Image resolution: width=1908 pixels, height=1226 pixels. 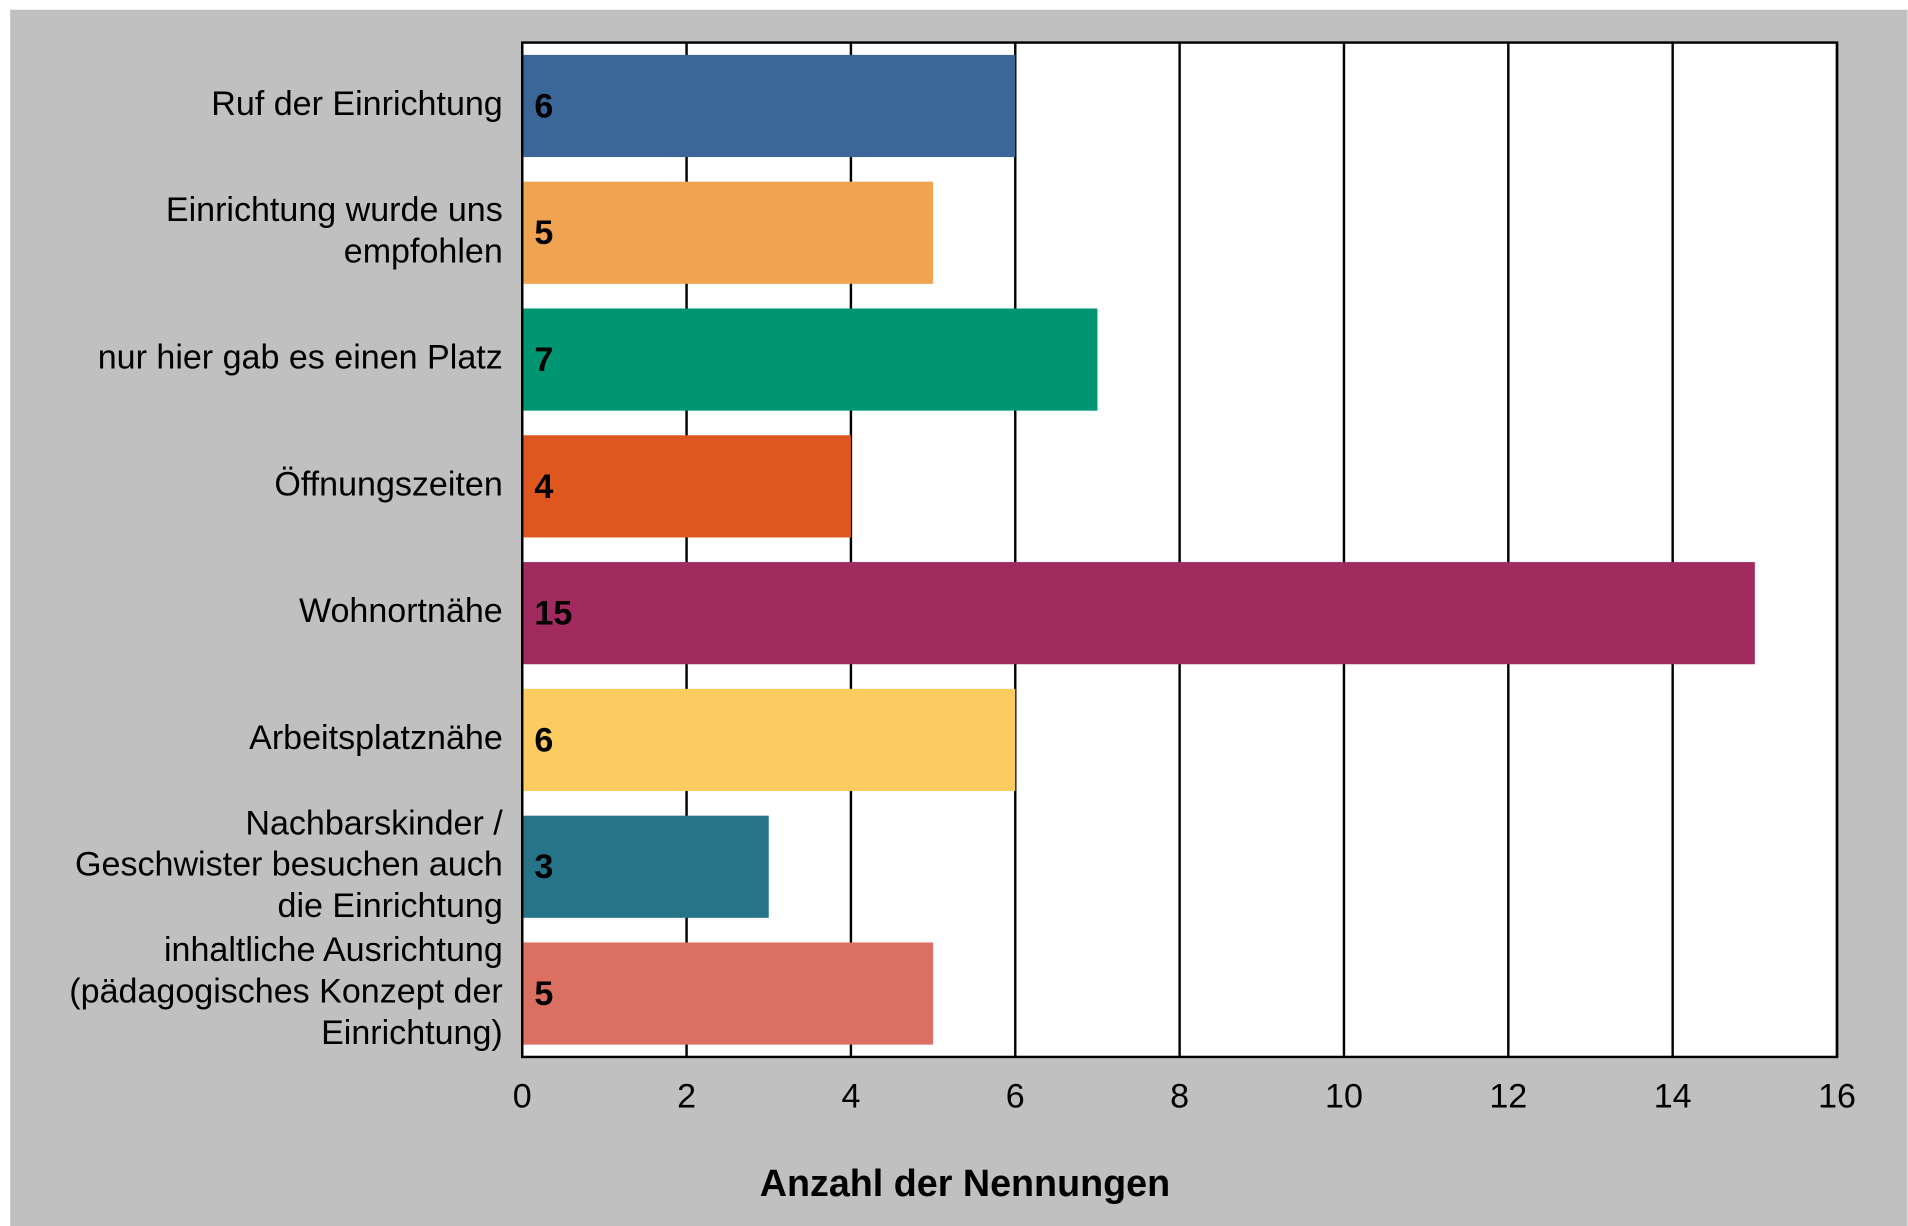 What do you see at coordinates (1508, 1096) in the screenshot?
I see `x-tick-label: 12` at bounding box center [1508, 1096].